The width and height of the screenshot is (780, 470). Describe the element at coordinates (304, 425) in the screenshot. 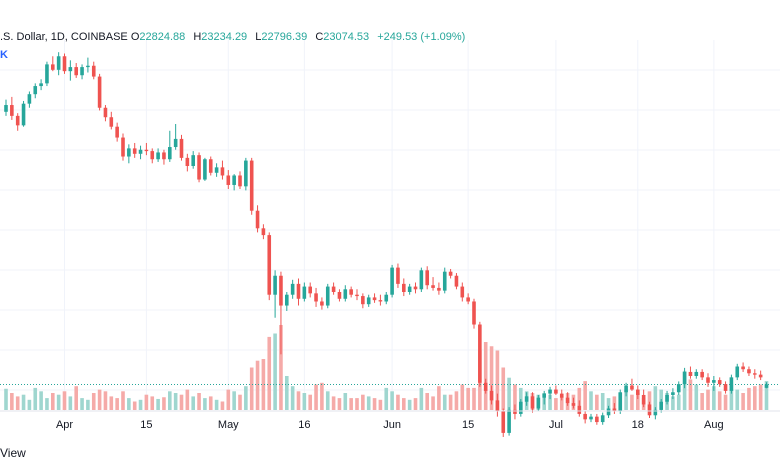

I see `time-axis-label: 16` at that location.